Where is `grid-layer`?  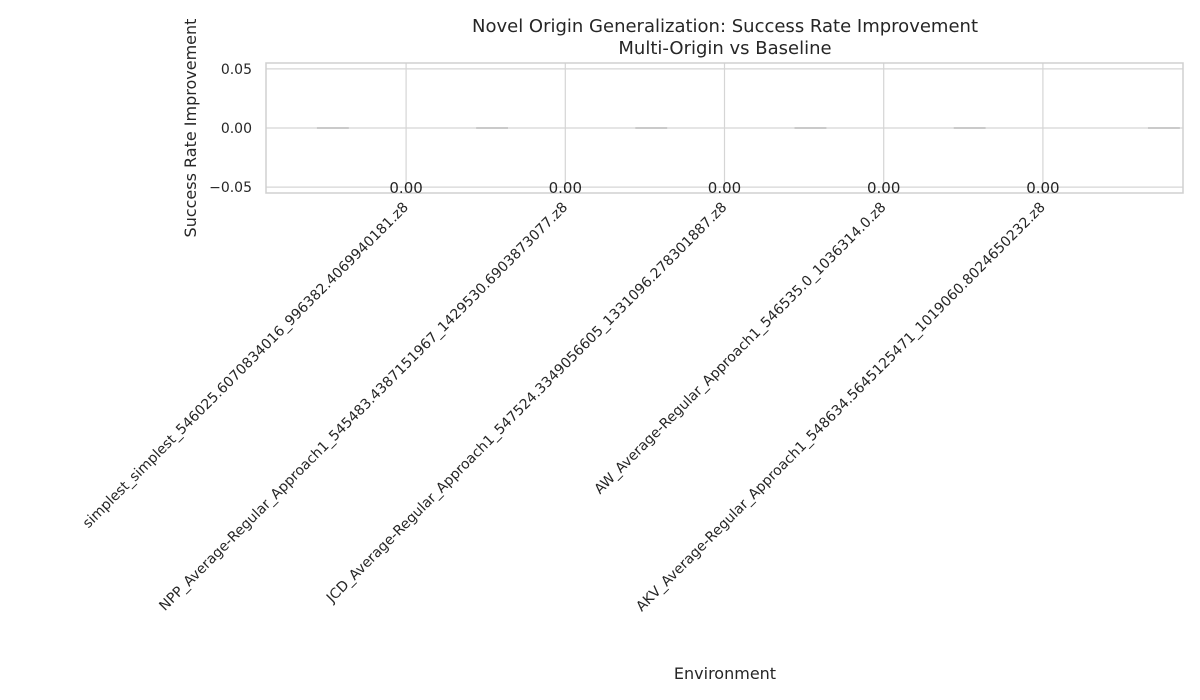
grid-layer is located at coordinates (724, 128).